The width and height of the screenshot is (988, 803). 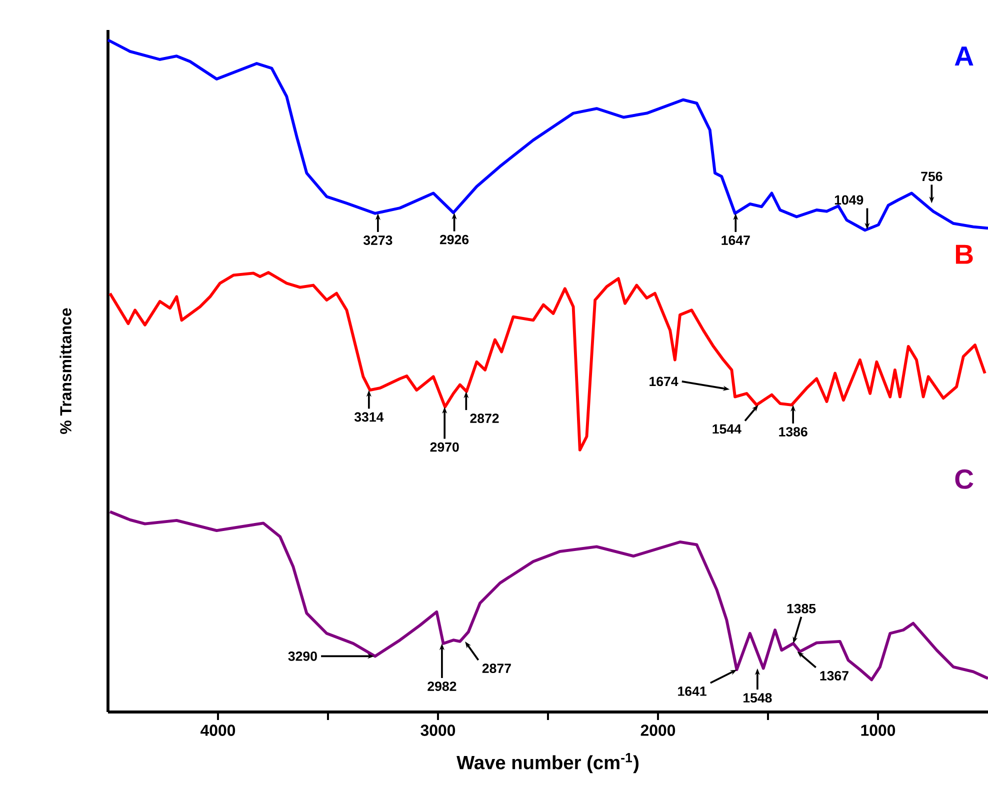 I want to click on annotation: 756, so click(x=931, y=177).